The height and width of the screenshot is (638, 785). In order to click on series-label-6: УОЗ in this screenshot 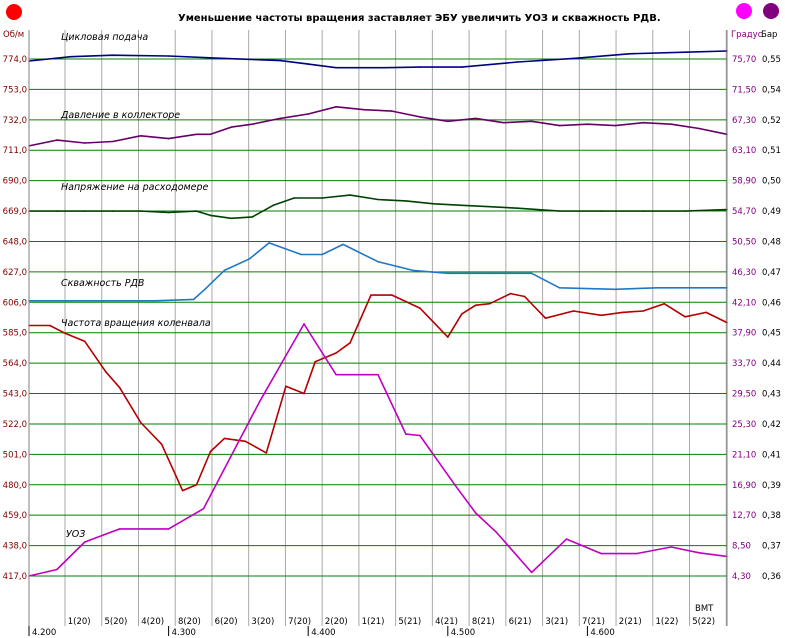, I will do `click(75, 534)`.